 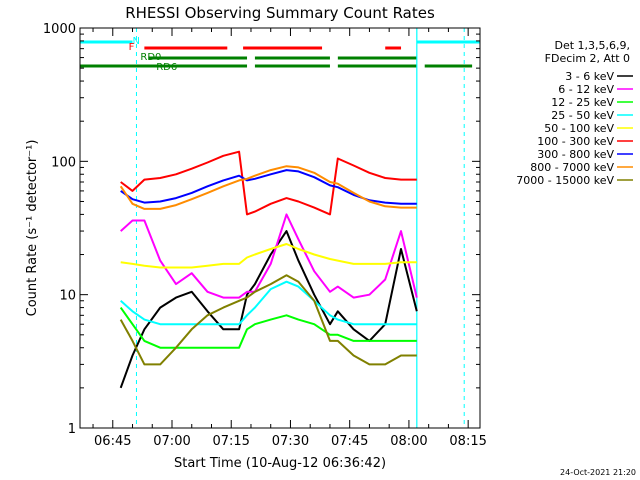 I want to click on y-tick-label: 100, so click(x=63, y=162).